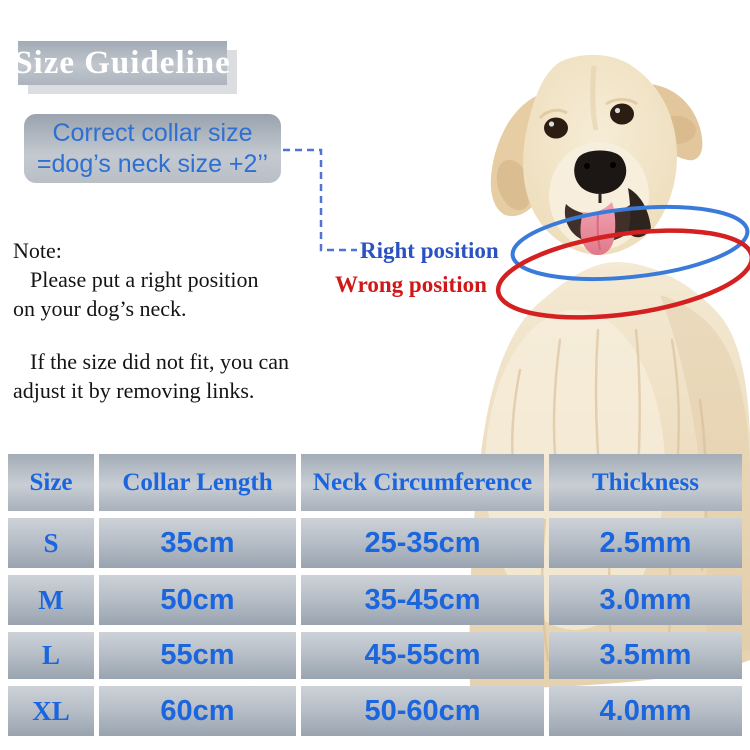 This screenshot has width=750, height=750. I want to click on row-m-neck-circumference: 35-45cm, so click(422, 600).